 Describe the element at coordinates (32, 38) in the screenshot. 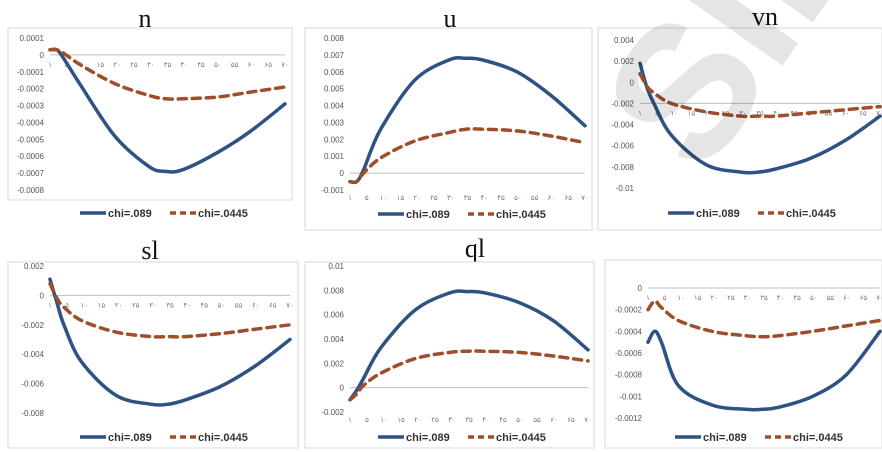

I see `y-tick-label: 0.0001` at that location.